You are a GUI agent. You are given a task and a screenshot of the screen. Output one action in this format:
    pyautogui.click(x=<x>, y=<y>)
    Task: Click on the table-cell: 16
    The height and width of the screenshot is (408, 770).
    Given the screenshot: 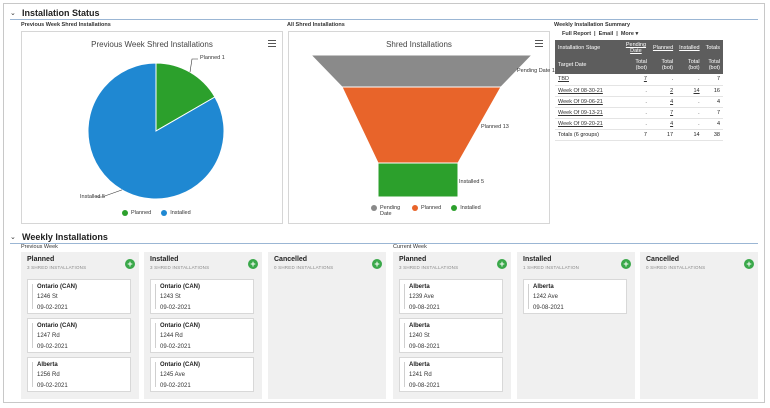 What is the action you would take?
    pyautogui.click(x=712, y=91)
    